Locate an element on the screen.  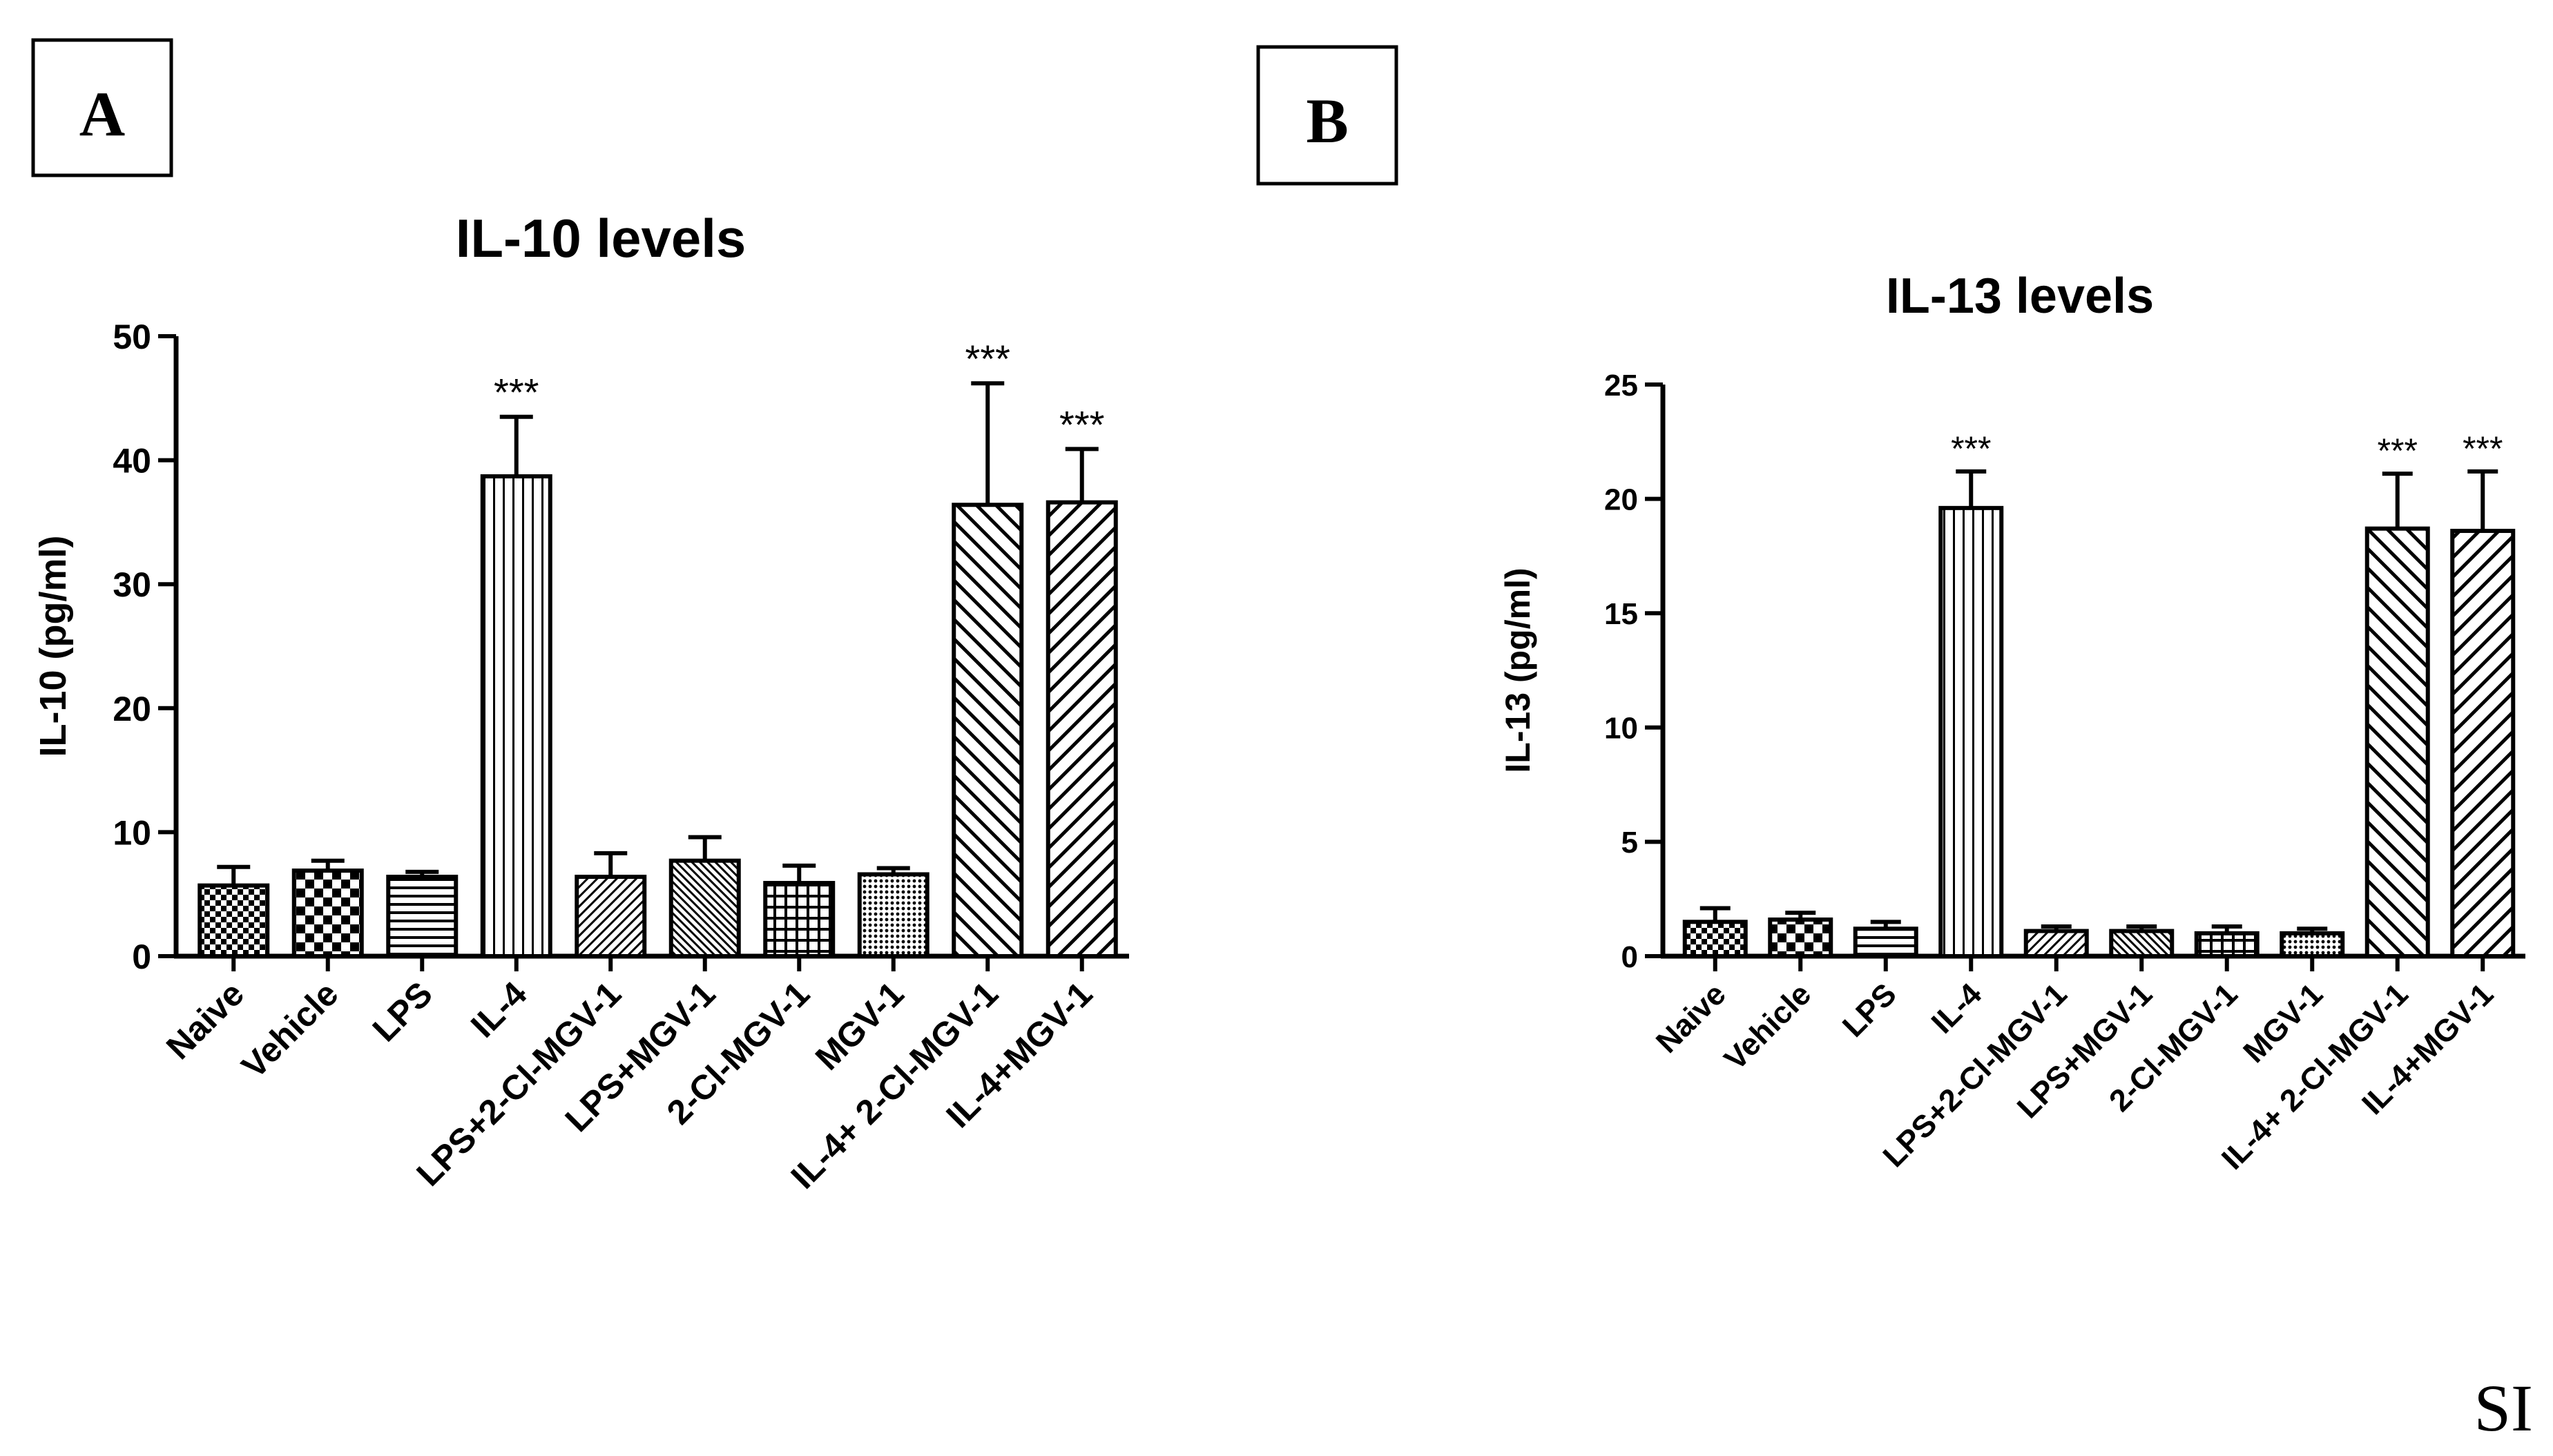
panel-b-letter: B is located at coordinates (1327, 121).